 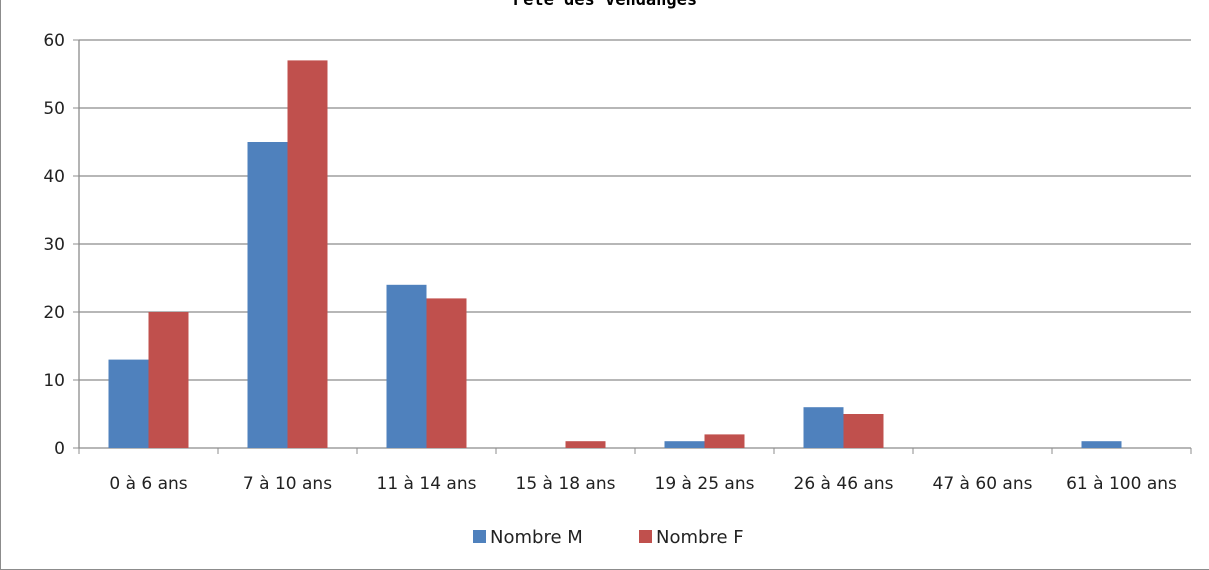 What do you see at coordinates (983, 484) in the screenshot?
I see `x-tick-label: 47 à 60 ans` at bounding box center [983, 484].